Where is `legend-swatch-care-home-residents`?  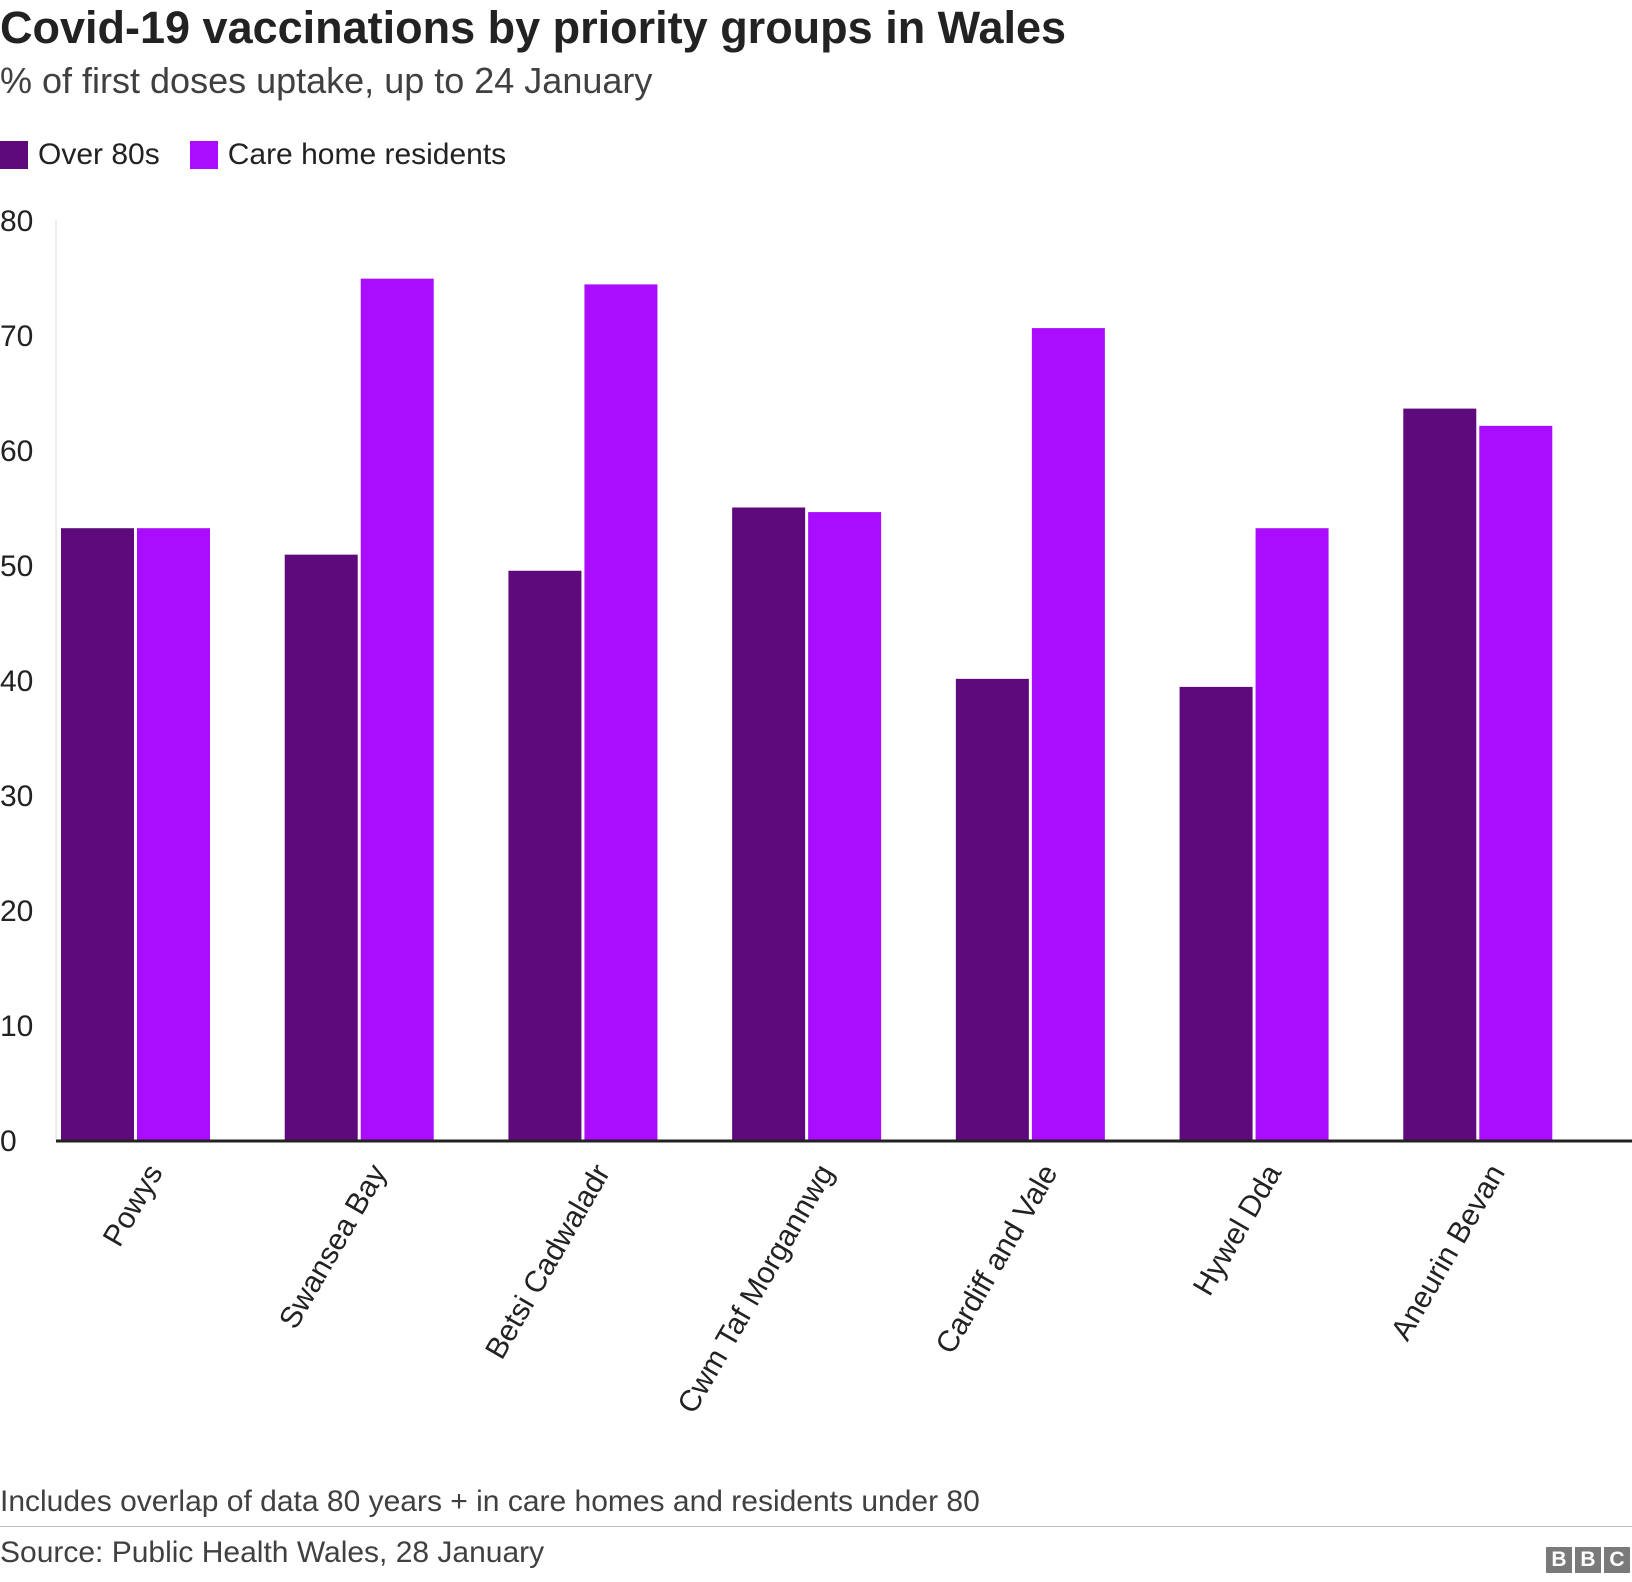 legend-swatch-care-home-residents is located at coordinates (203, 155).